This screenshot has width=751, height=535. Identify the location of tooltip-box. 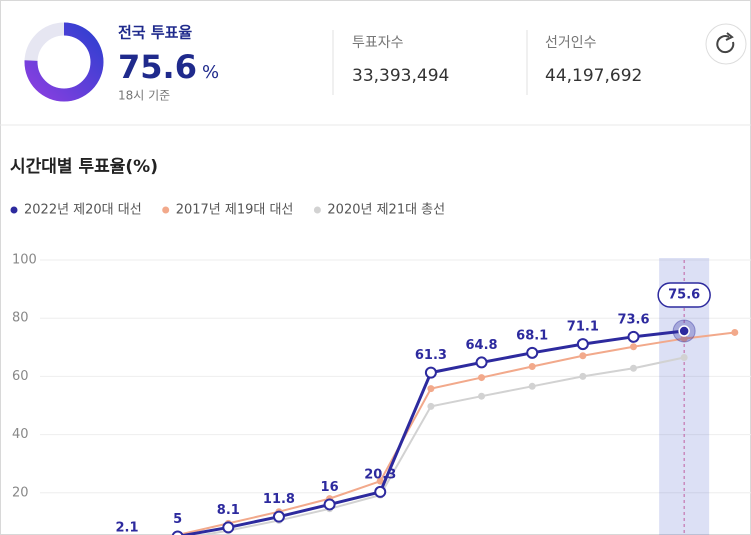
(684, 295).